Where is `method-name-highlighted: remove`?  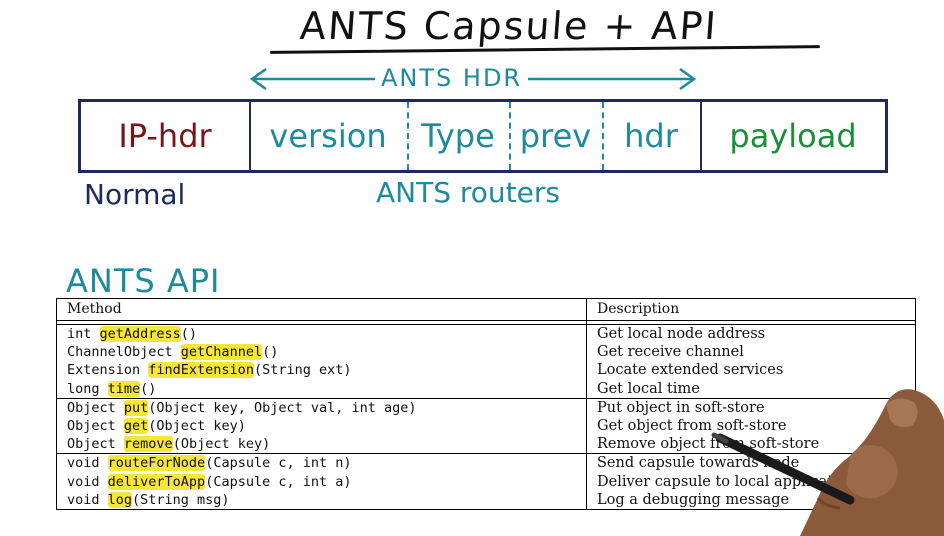 method-name-highlighted: remove is located at coordinates (148, 444).